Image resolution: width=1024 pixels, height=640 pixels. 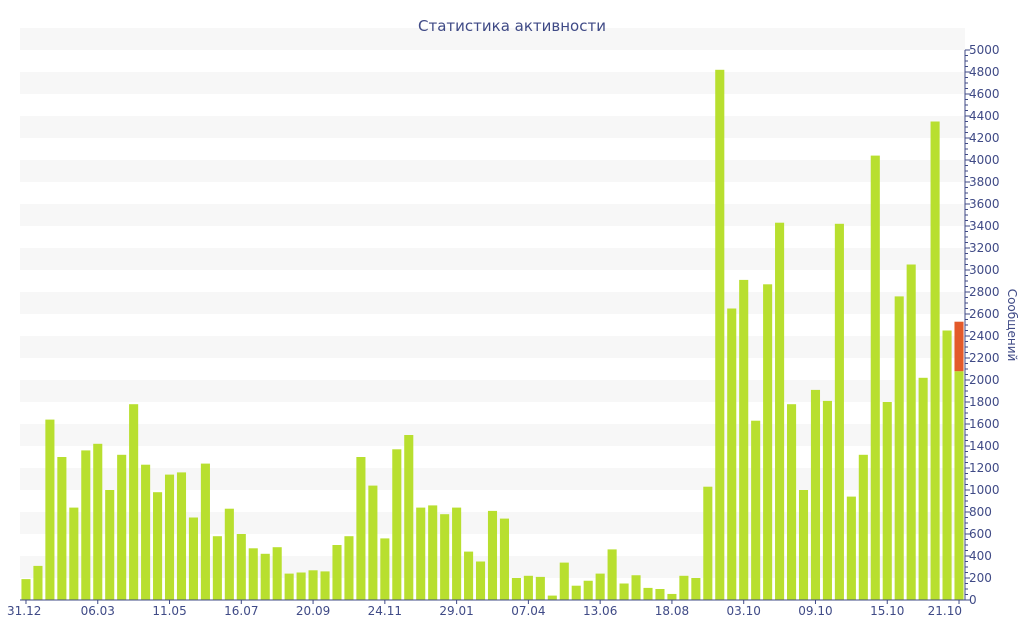 What do you see at coordinates (984, 380) in the screenshot?
I see `y-tick-label: 2000` at bounding box center [984, 380].